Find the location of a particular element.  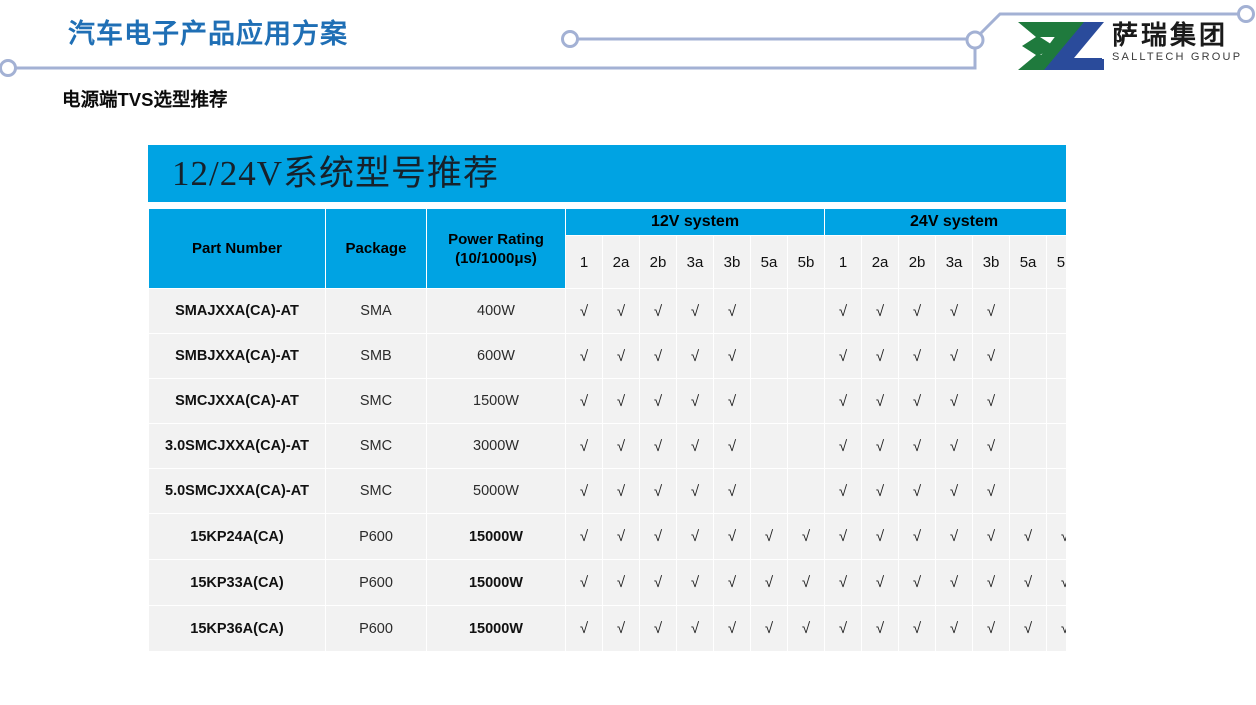

cell-check-v12-5a is located at coordinates (769, 446).